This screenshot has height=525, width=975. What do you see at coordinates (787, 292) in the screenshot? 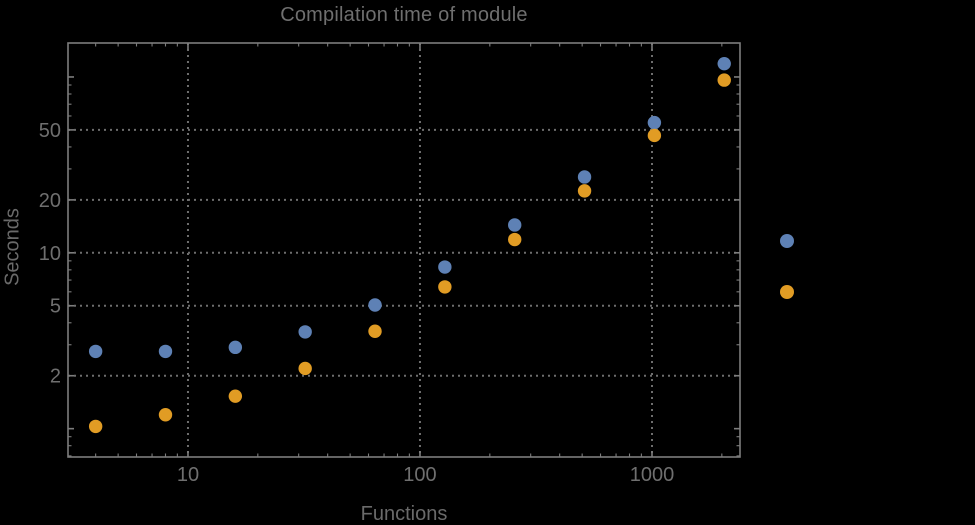
I see `legend-marker-orange` at bounding box center [787, 292].